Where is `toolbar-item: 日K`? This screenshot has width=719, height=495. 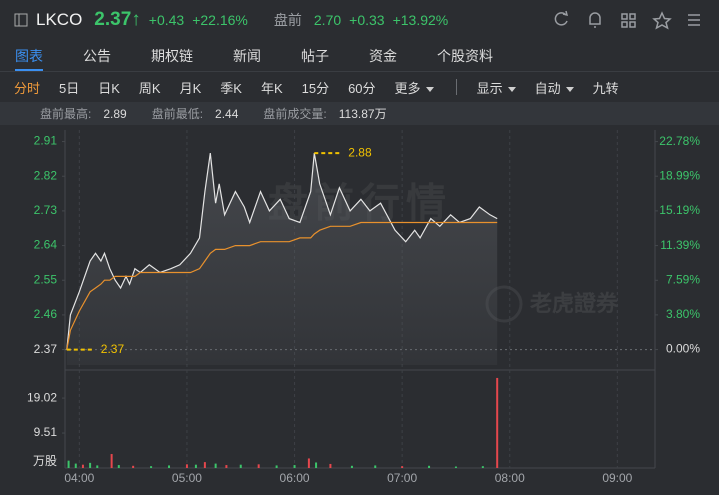
toolbar-item: 日K is located at coordinates (109, 87).